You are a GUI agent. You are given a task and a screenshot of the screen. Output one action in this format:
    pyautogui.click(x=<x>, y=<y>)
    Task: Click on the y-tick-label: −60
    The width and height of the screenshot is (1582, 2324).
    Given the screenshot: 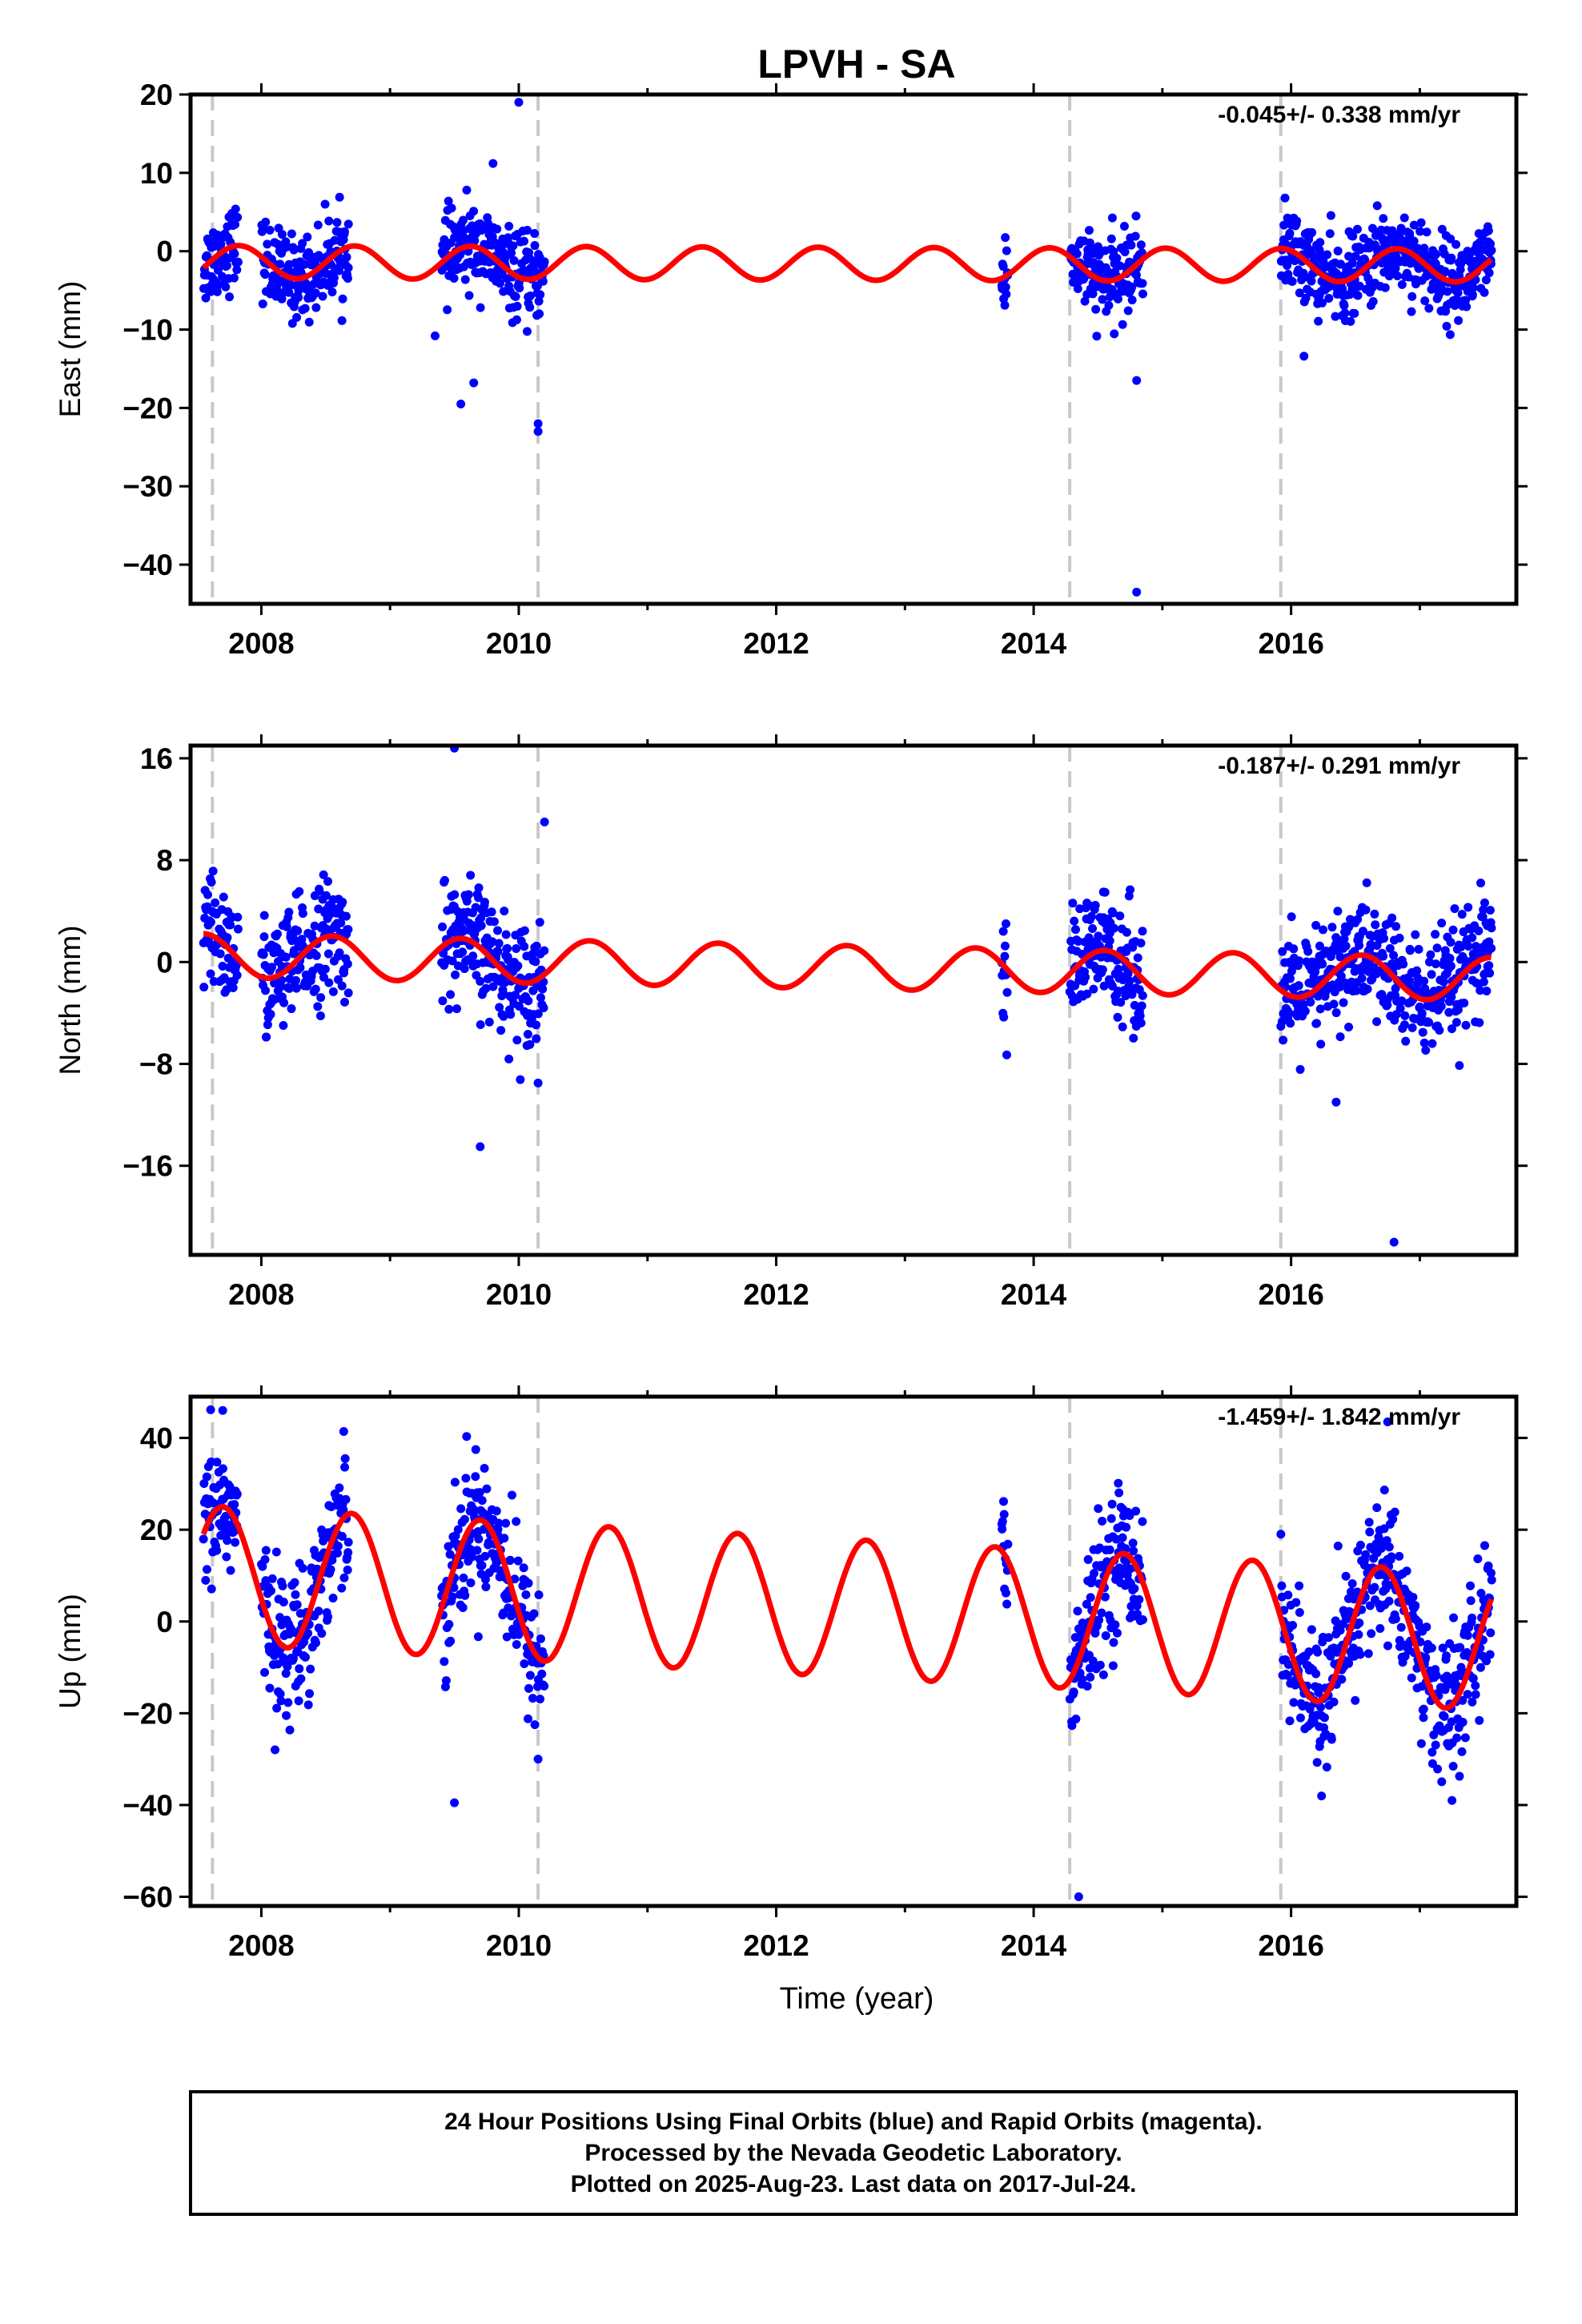 What is the action you would take?
    pyautogui.click(x=147, y=1897)
    